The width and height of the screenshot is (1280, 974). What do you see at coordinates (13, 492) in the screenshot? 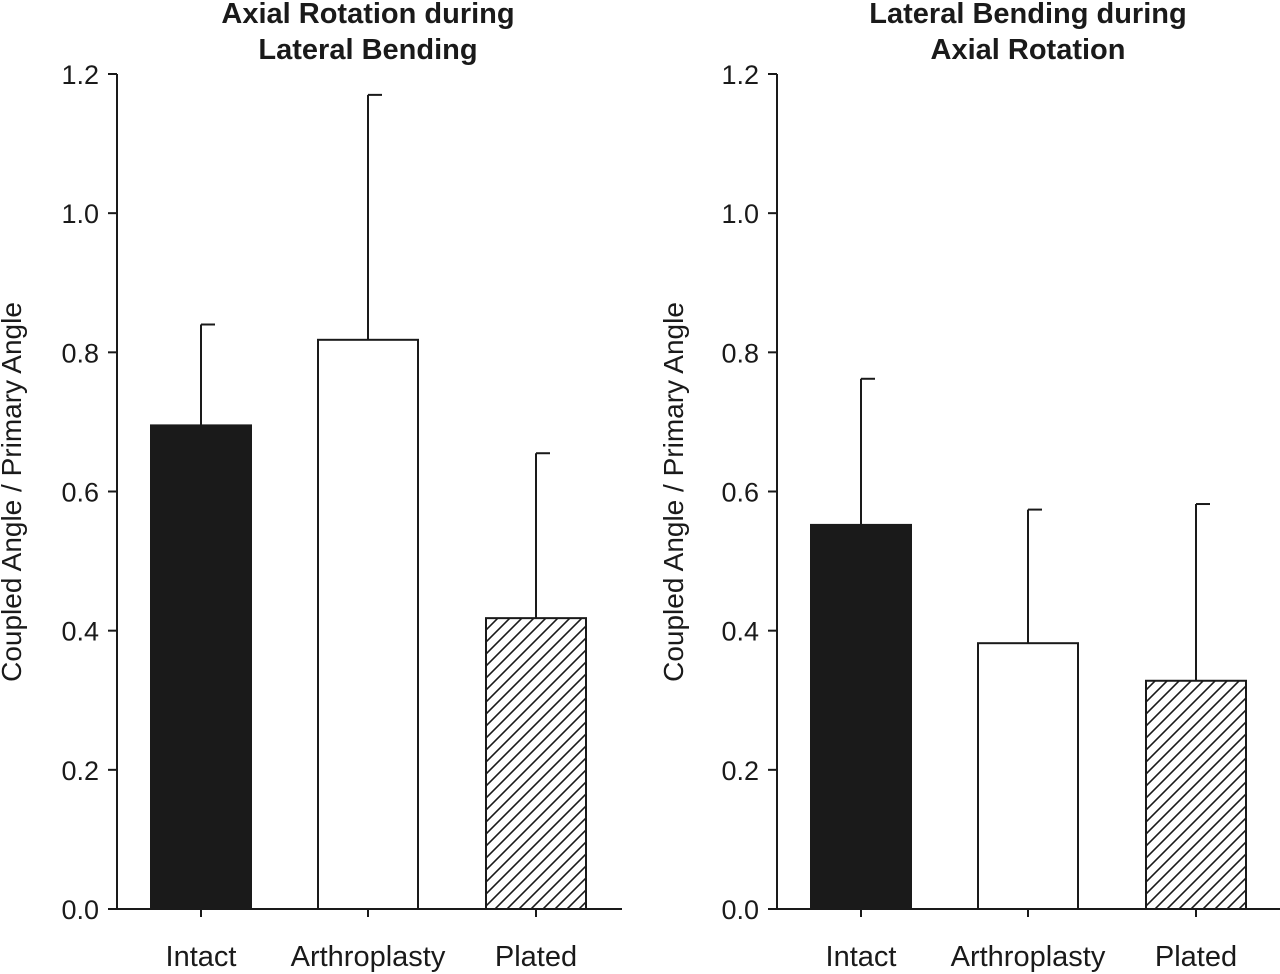
I see `left-y-axis-label: Coupled Angle / Primary Angle` at bounding box center [13, 492].